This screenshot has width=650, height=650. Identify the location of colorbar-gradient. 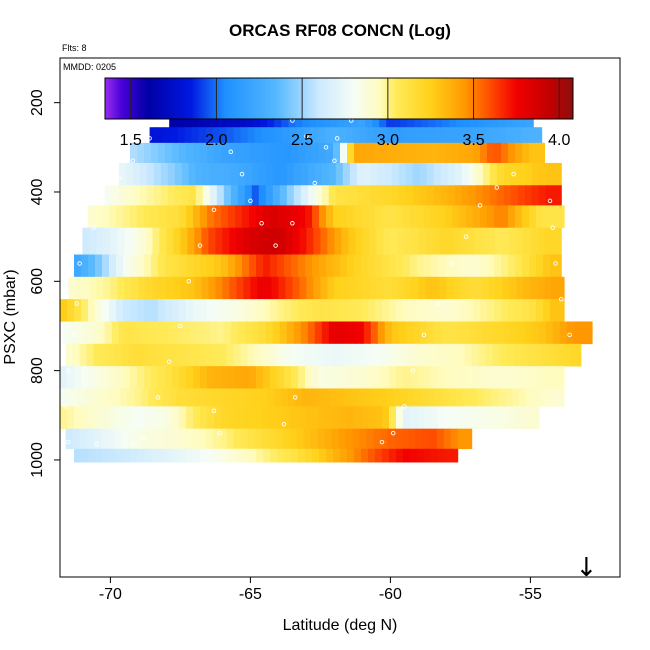
(339, 98).